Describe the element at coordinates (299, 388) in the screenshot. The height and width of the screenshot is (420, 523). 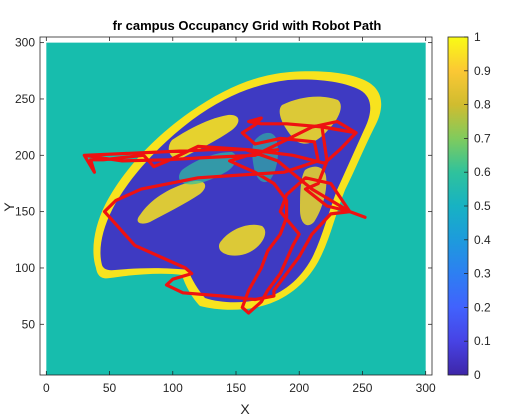
I see `x-tick-label: 200` at that location.